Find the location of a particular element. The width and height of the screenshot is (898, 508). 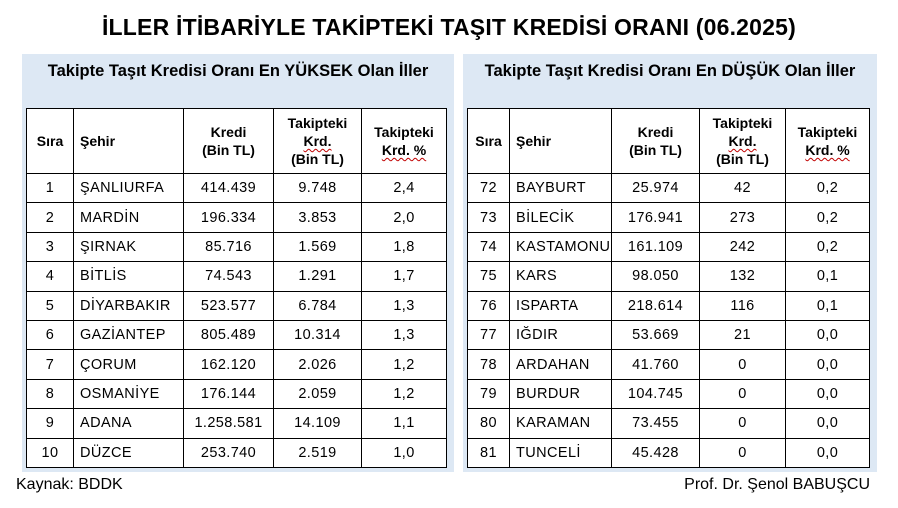

overdue-pct-cell: 2,4 is located at coordinates (404, 188).